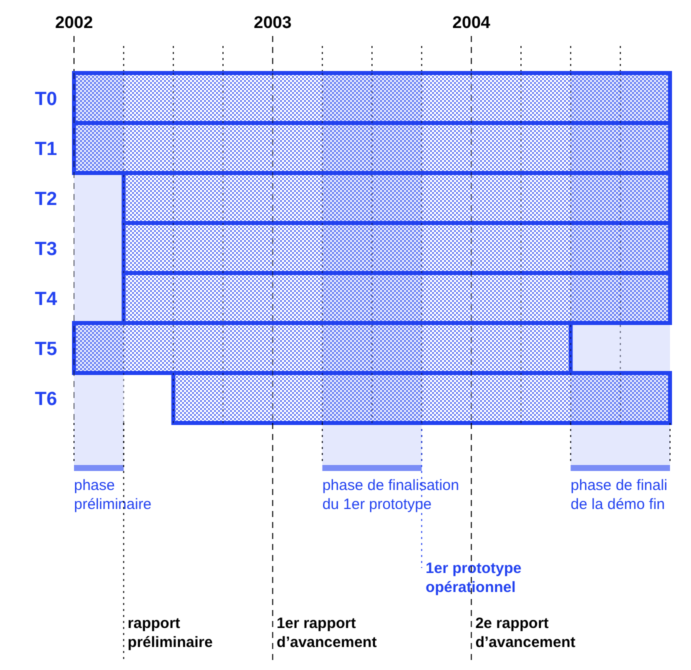 The width and height of the screenshot is (691, 670). What do you see at coordinates (471, 22) in the screenshot?
I see `x-tick-label: 2004` at bounding box center [471, 22].